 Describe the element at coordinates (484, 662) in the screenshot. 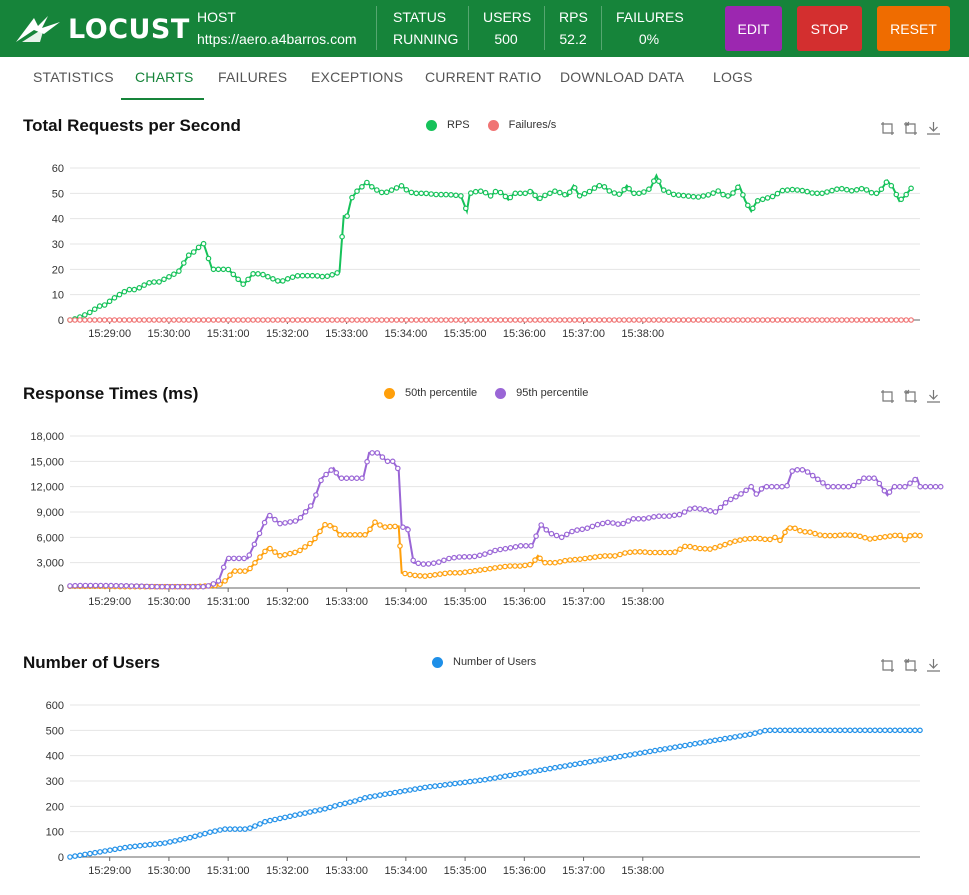

I see `legend-item: Number of Users` at that location.